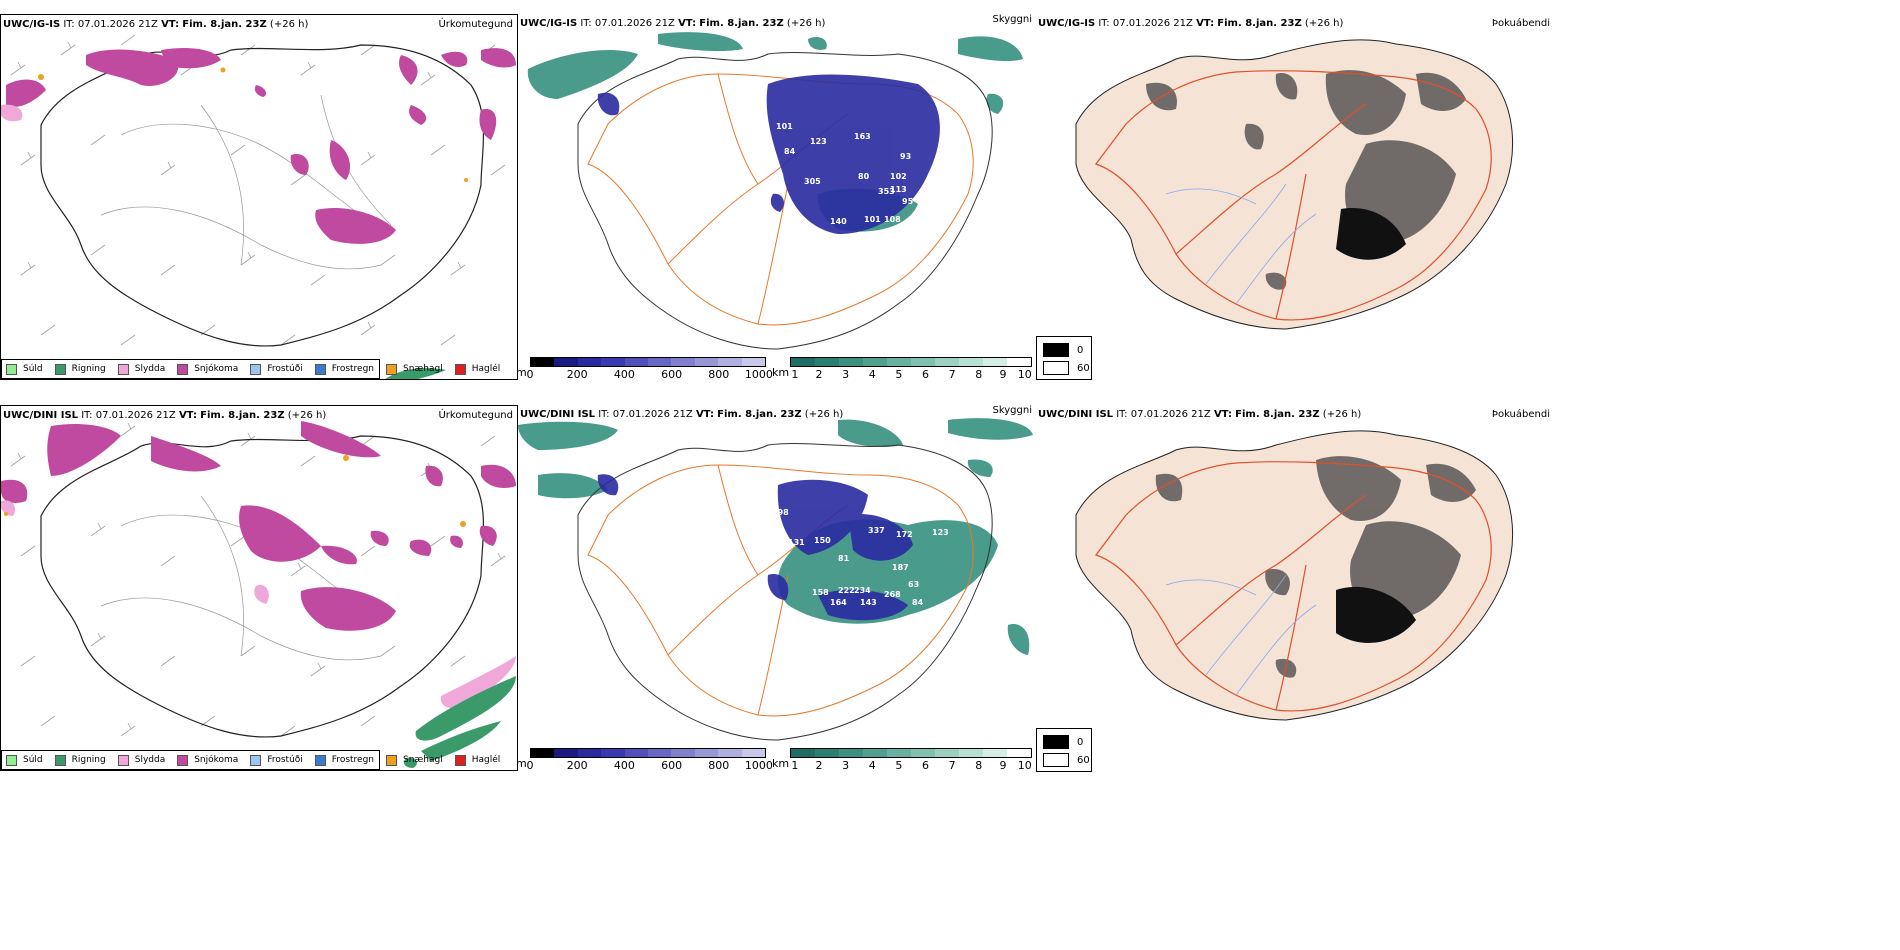 This screenshot has height=950, width=1900. What do you see at coordinates (905, 156) in the screenshot?
I see `depth-label: 93` at bounding box center [905, 156].